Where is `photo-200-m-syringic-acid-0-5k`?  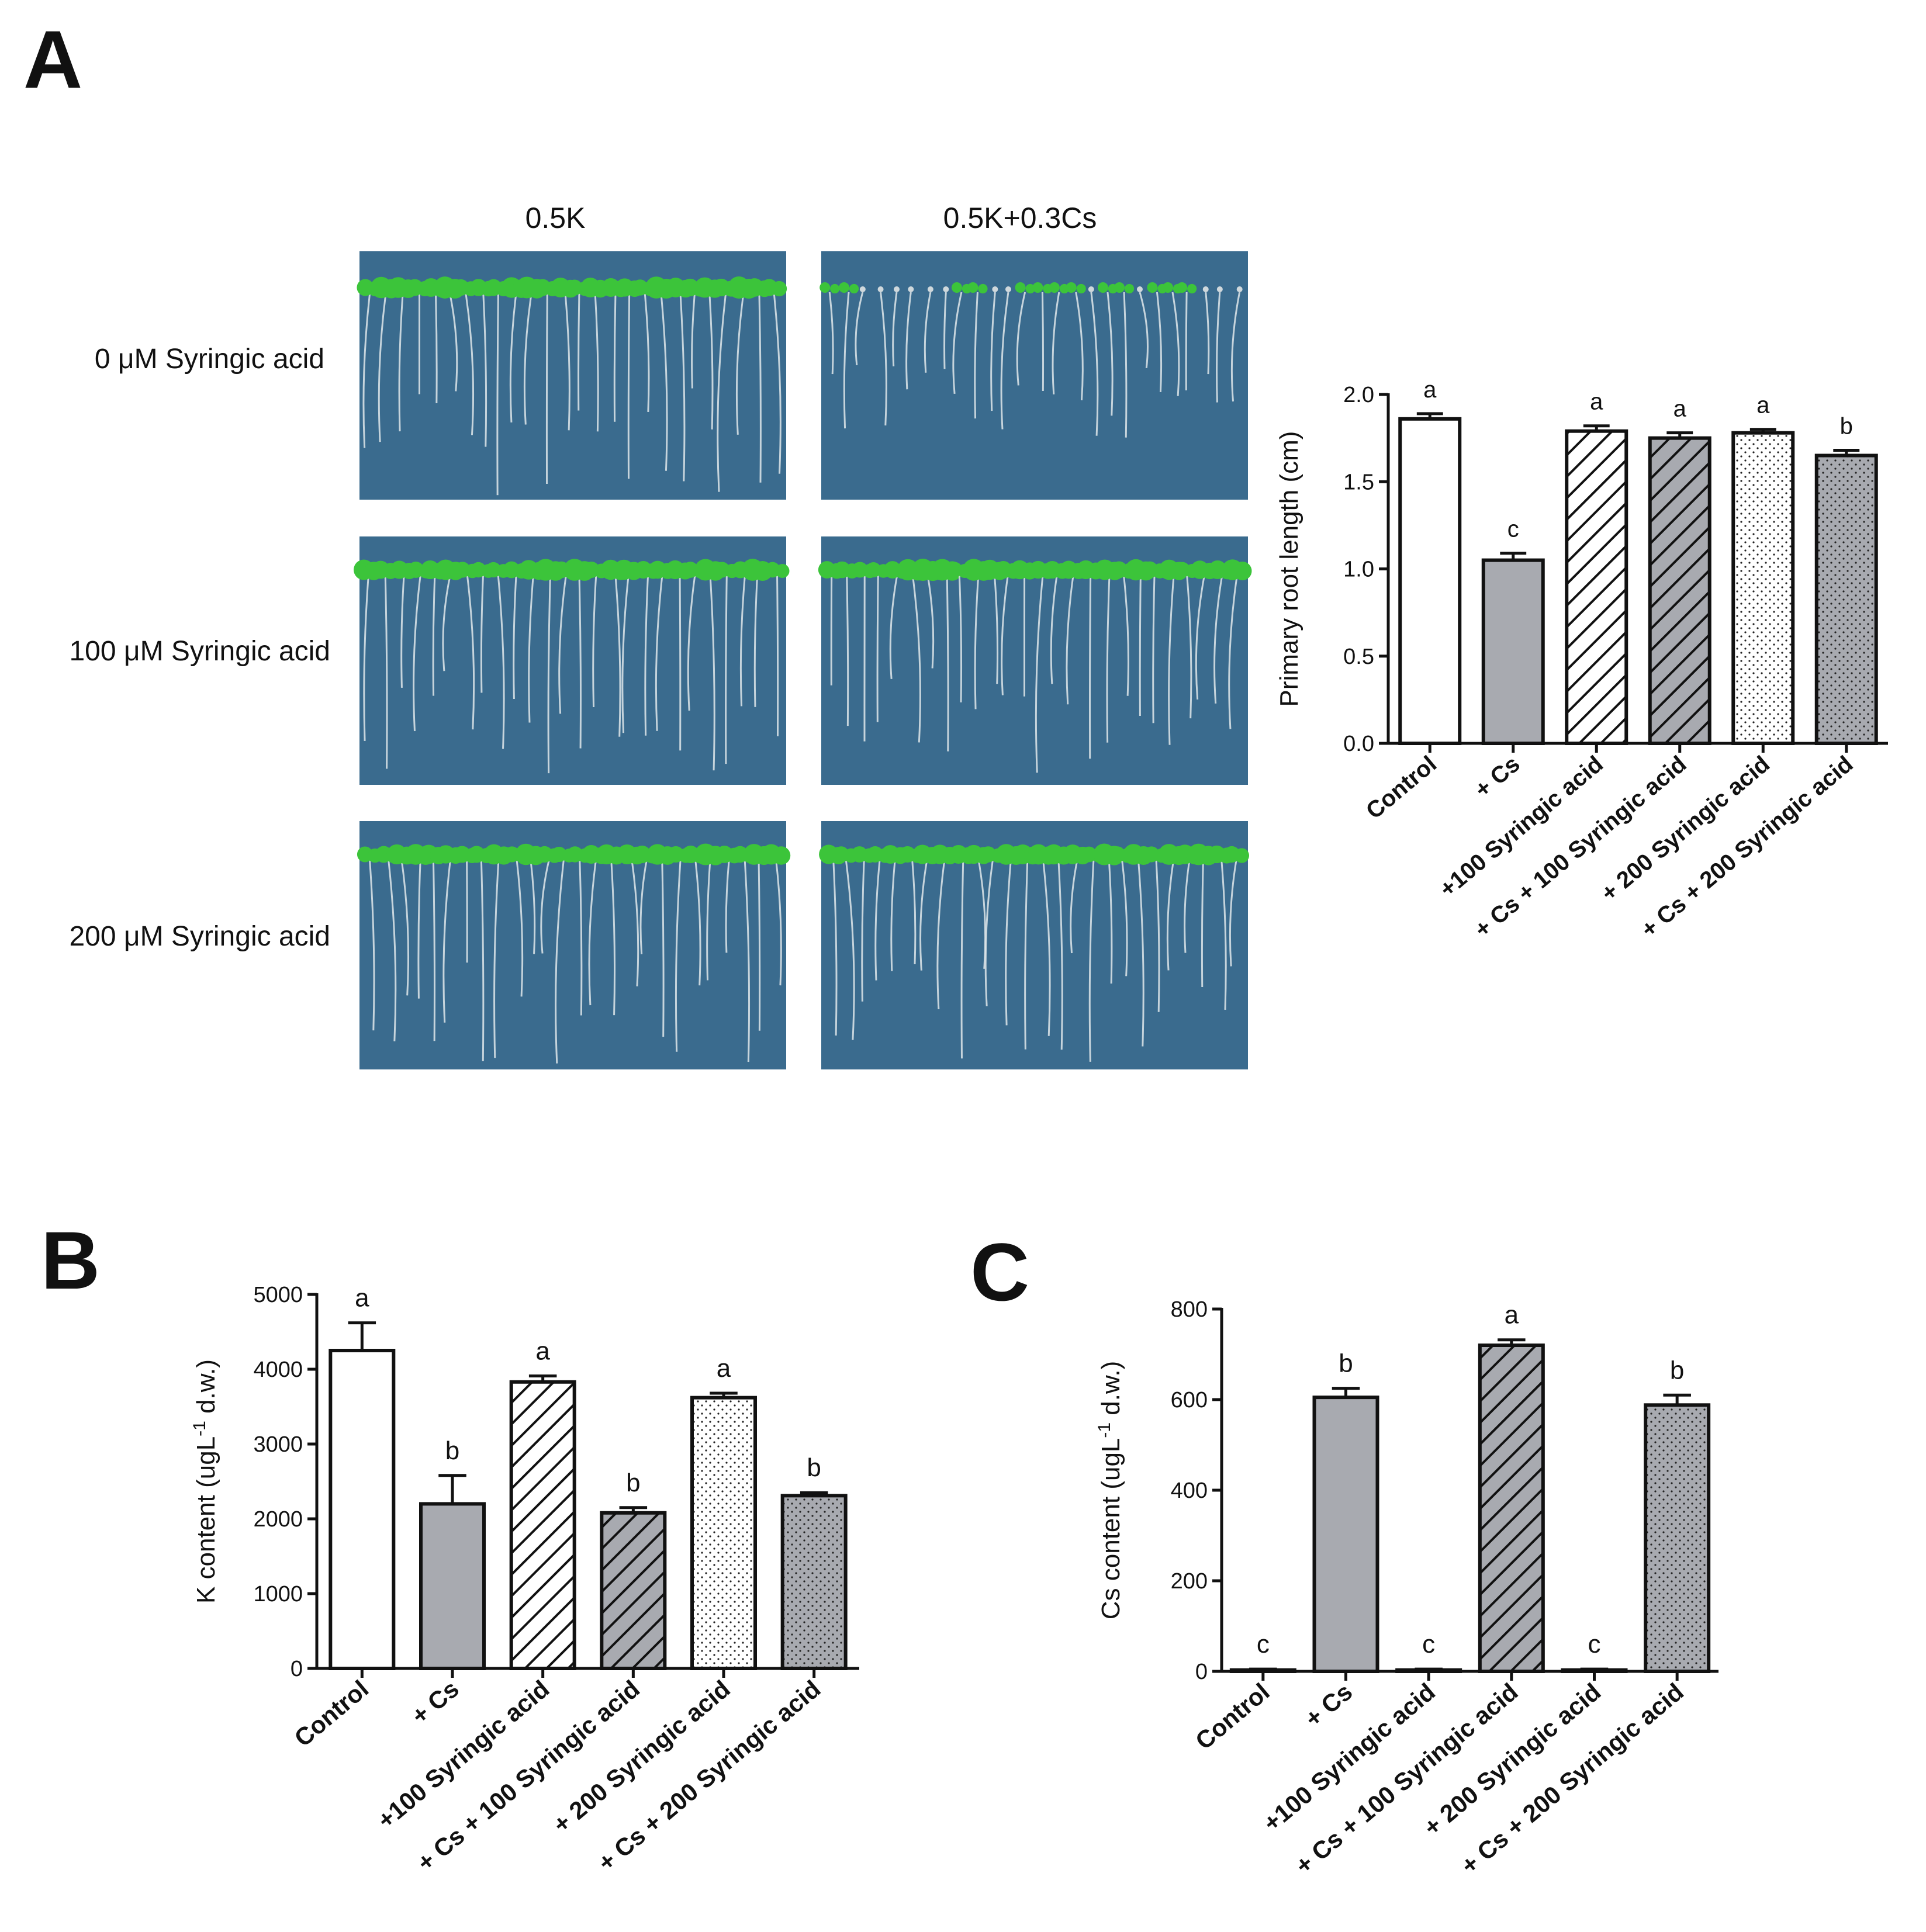
photo-200-m-syringic-acid-0-5k is located at coordinates (574, 945).